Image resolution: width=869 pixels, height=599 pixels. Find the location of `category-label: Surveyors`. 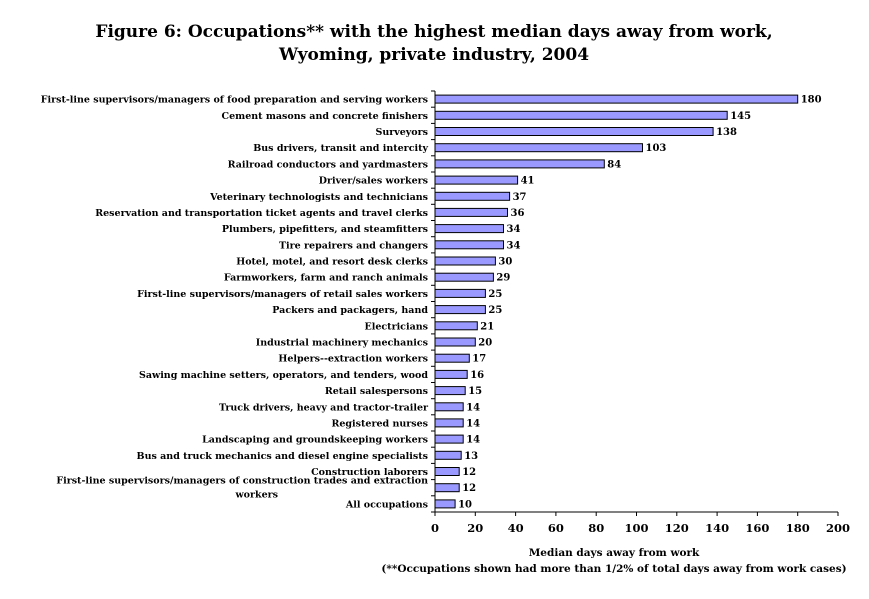

category-label: Surveyors is located at coordinates (401, 132).